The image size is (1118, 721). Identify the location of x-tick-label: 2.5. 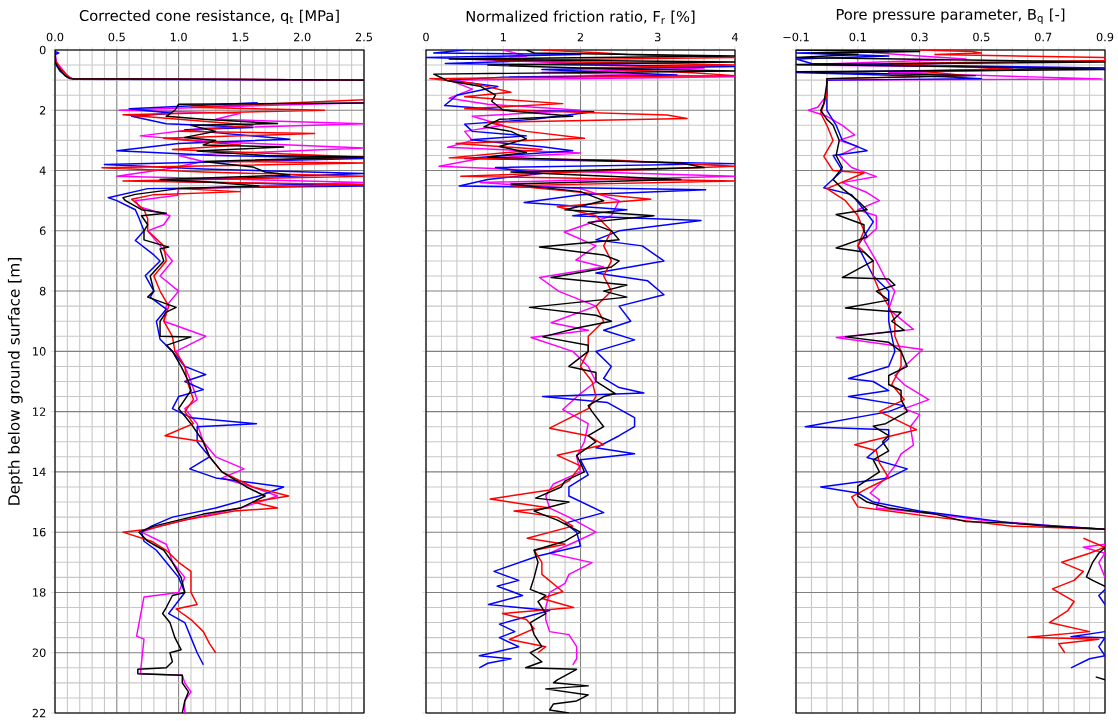
(364, 37).